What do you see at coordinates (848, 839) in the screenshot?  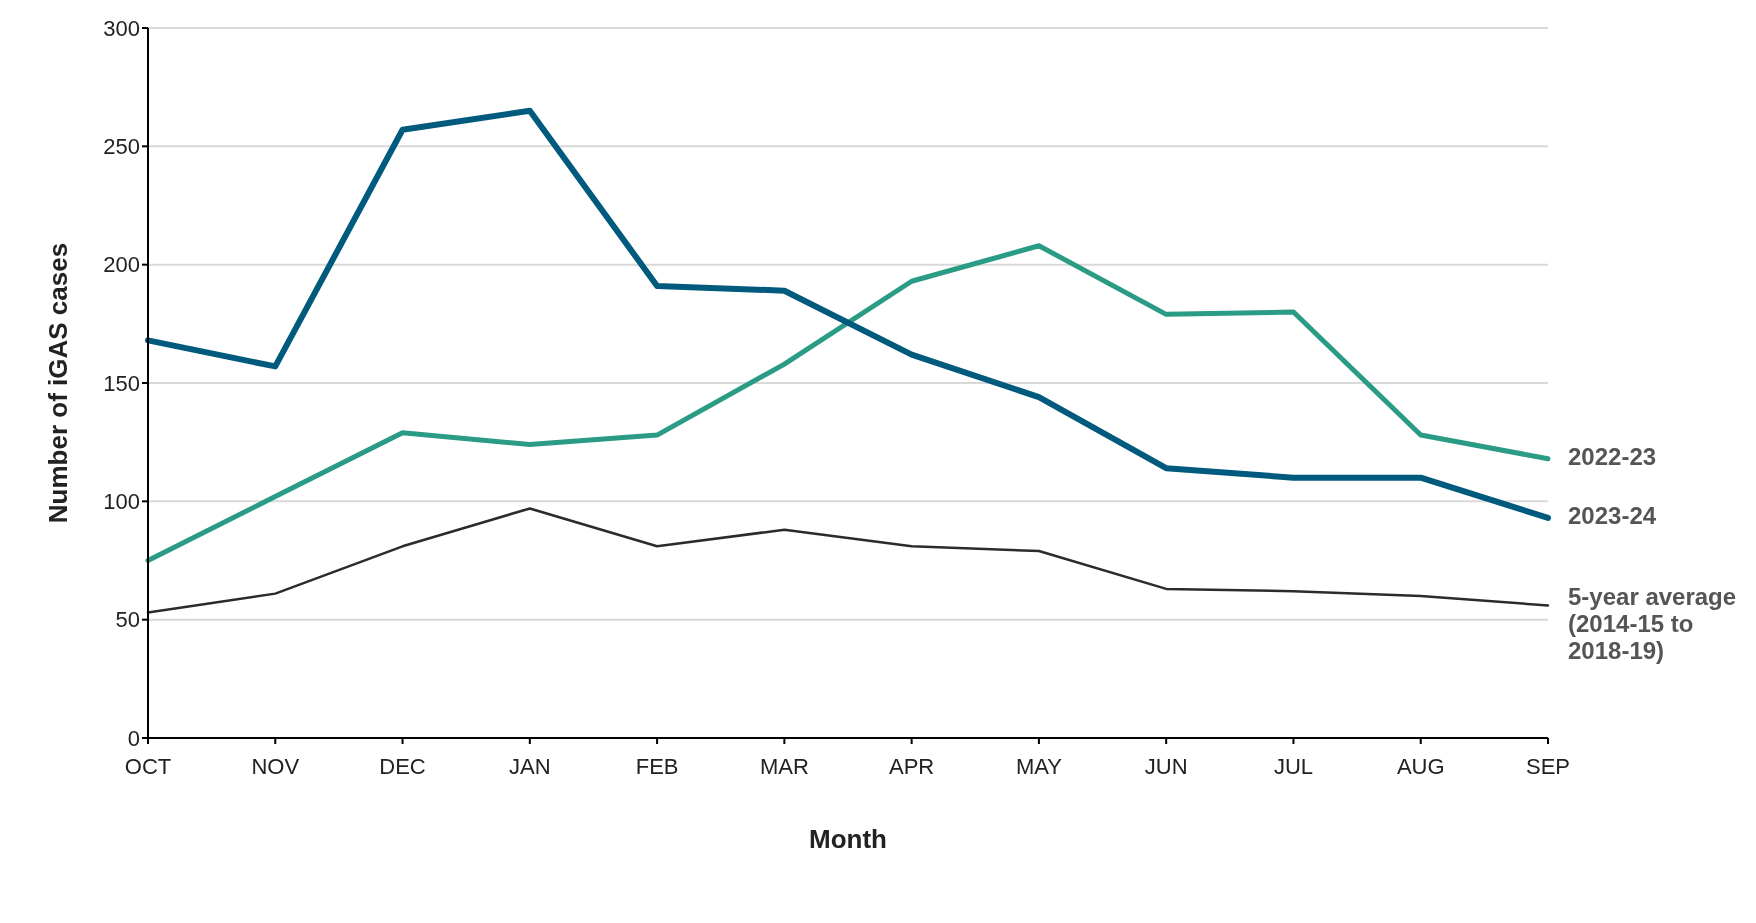 I see `x-axis-title: Month` at bounding box center [848, 839].